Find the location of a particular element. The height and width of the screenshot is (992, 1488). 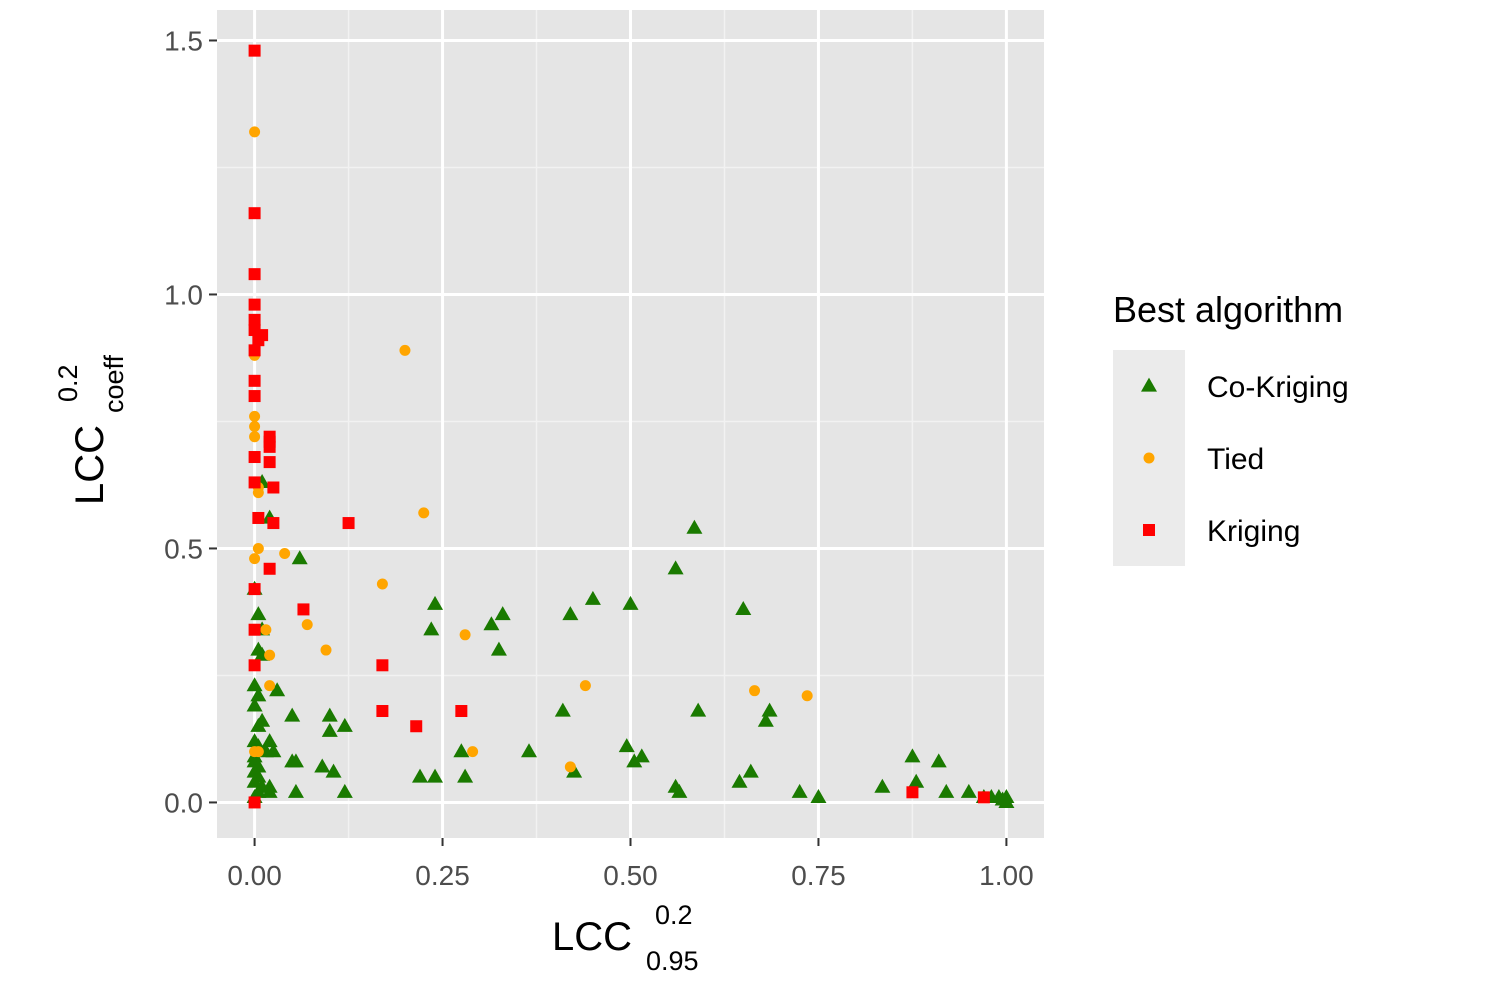

legend-title: Best algorithm is located at coordinates (1228, 309).